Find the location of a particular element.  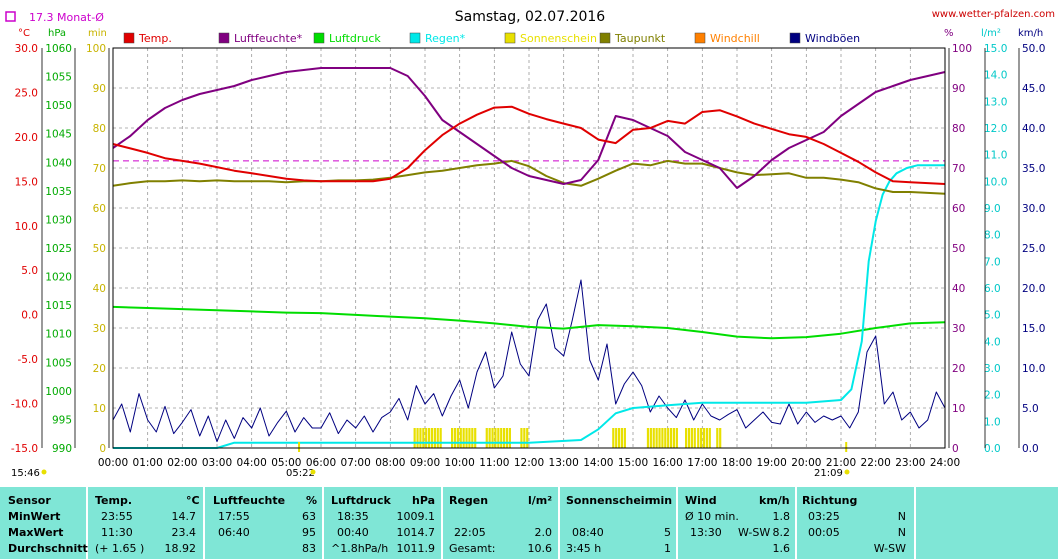

row-max-label: MaxWert is located at coordinates (36, 532).